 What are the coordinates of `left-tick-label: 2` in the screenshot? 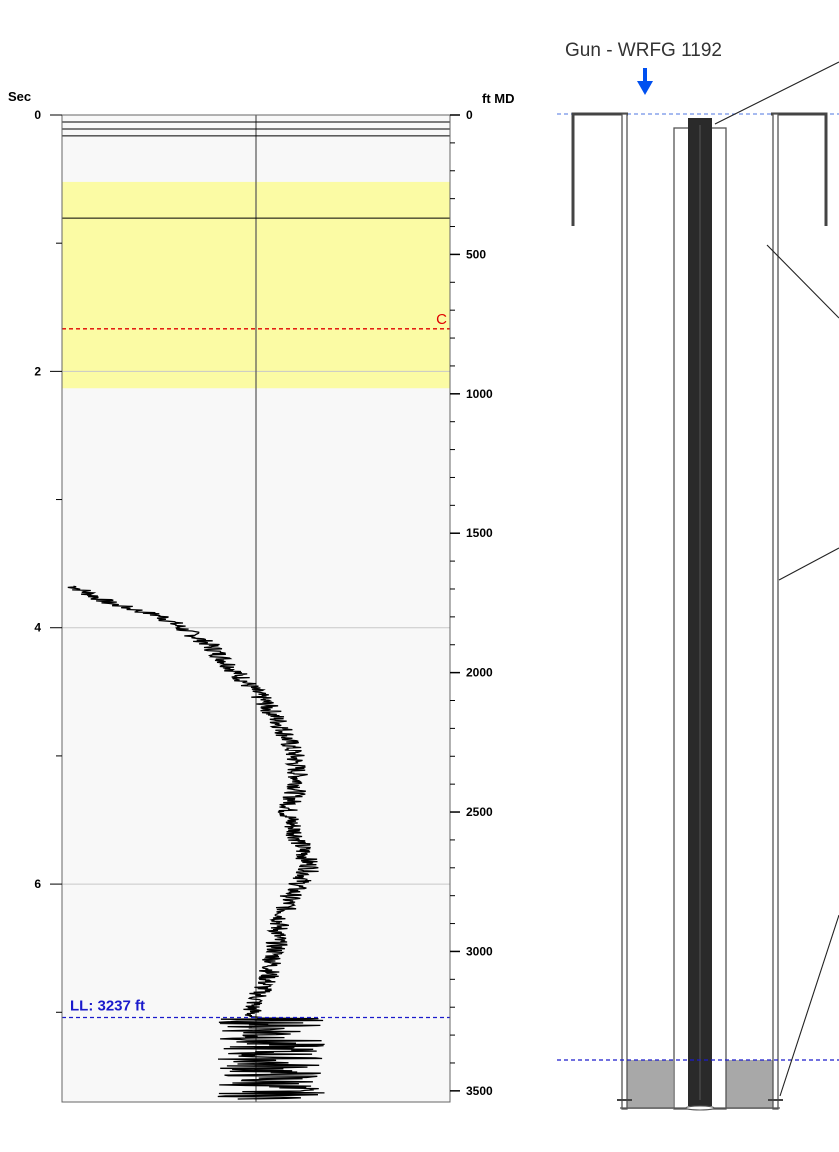 It's located at (37, 371).